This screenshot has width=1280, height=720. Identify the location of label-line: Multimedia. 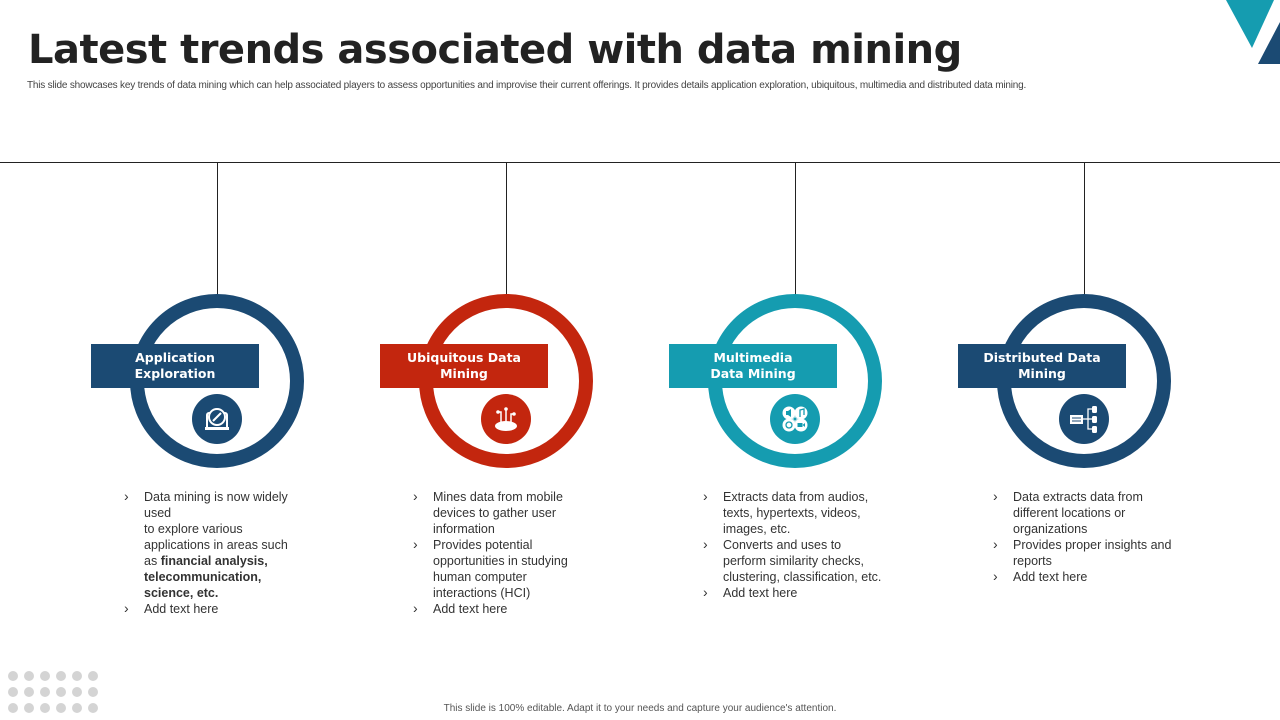
(753, 357).